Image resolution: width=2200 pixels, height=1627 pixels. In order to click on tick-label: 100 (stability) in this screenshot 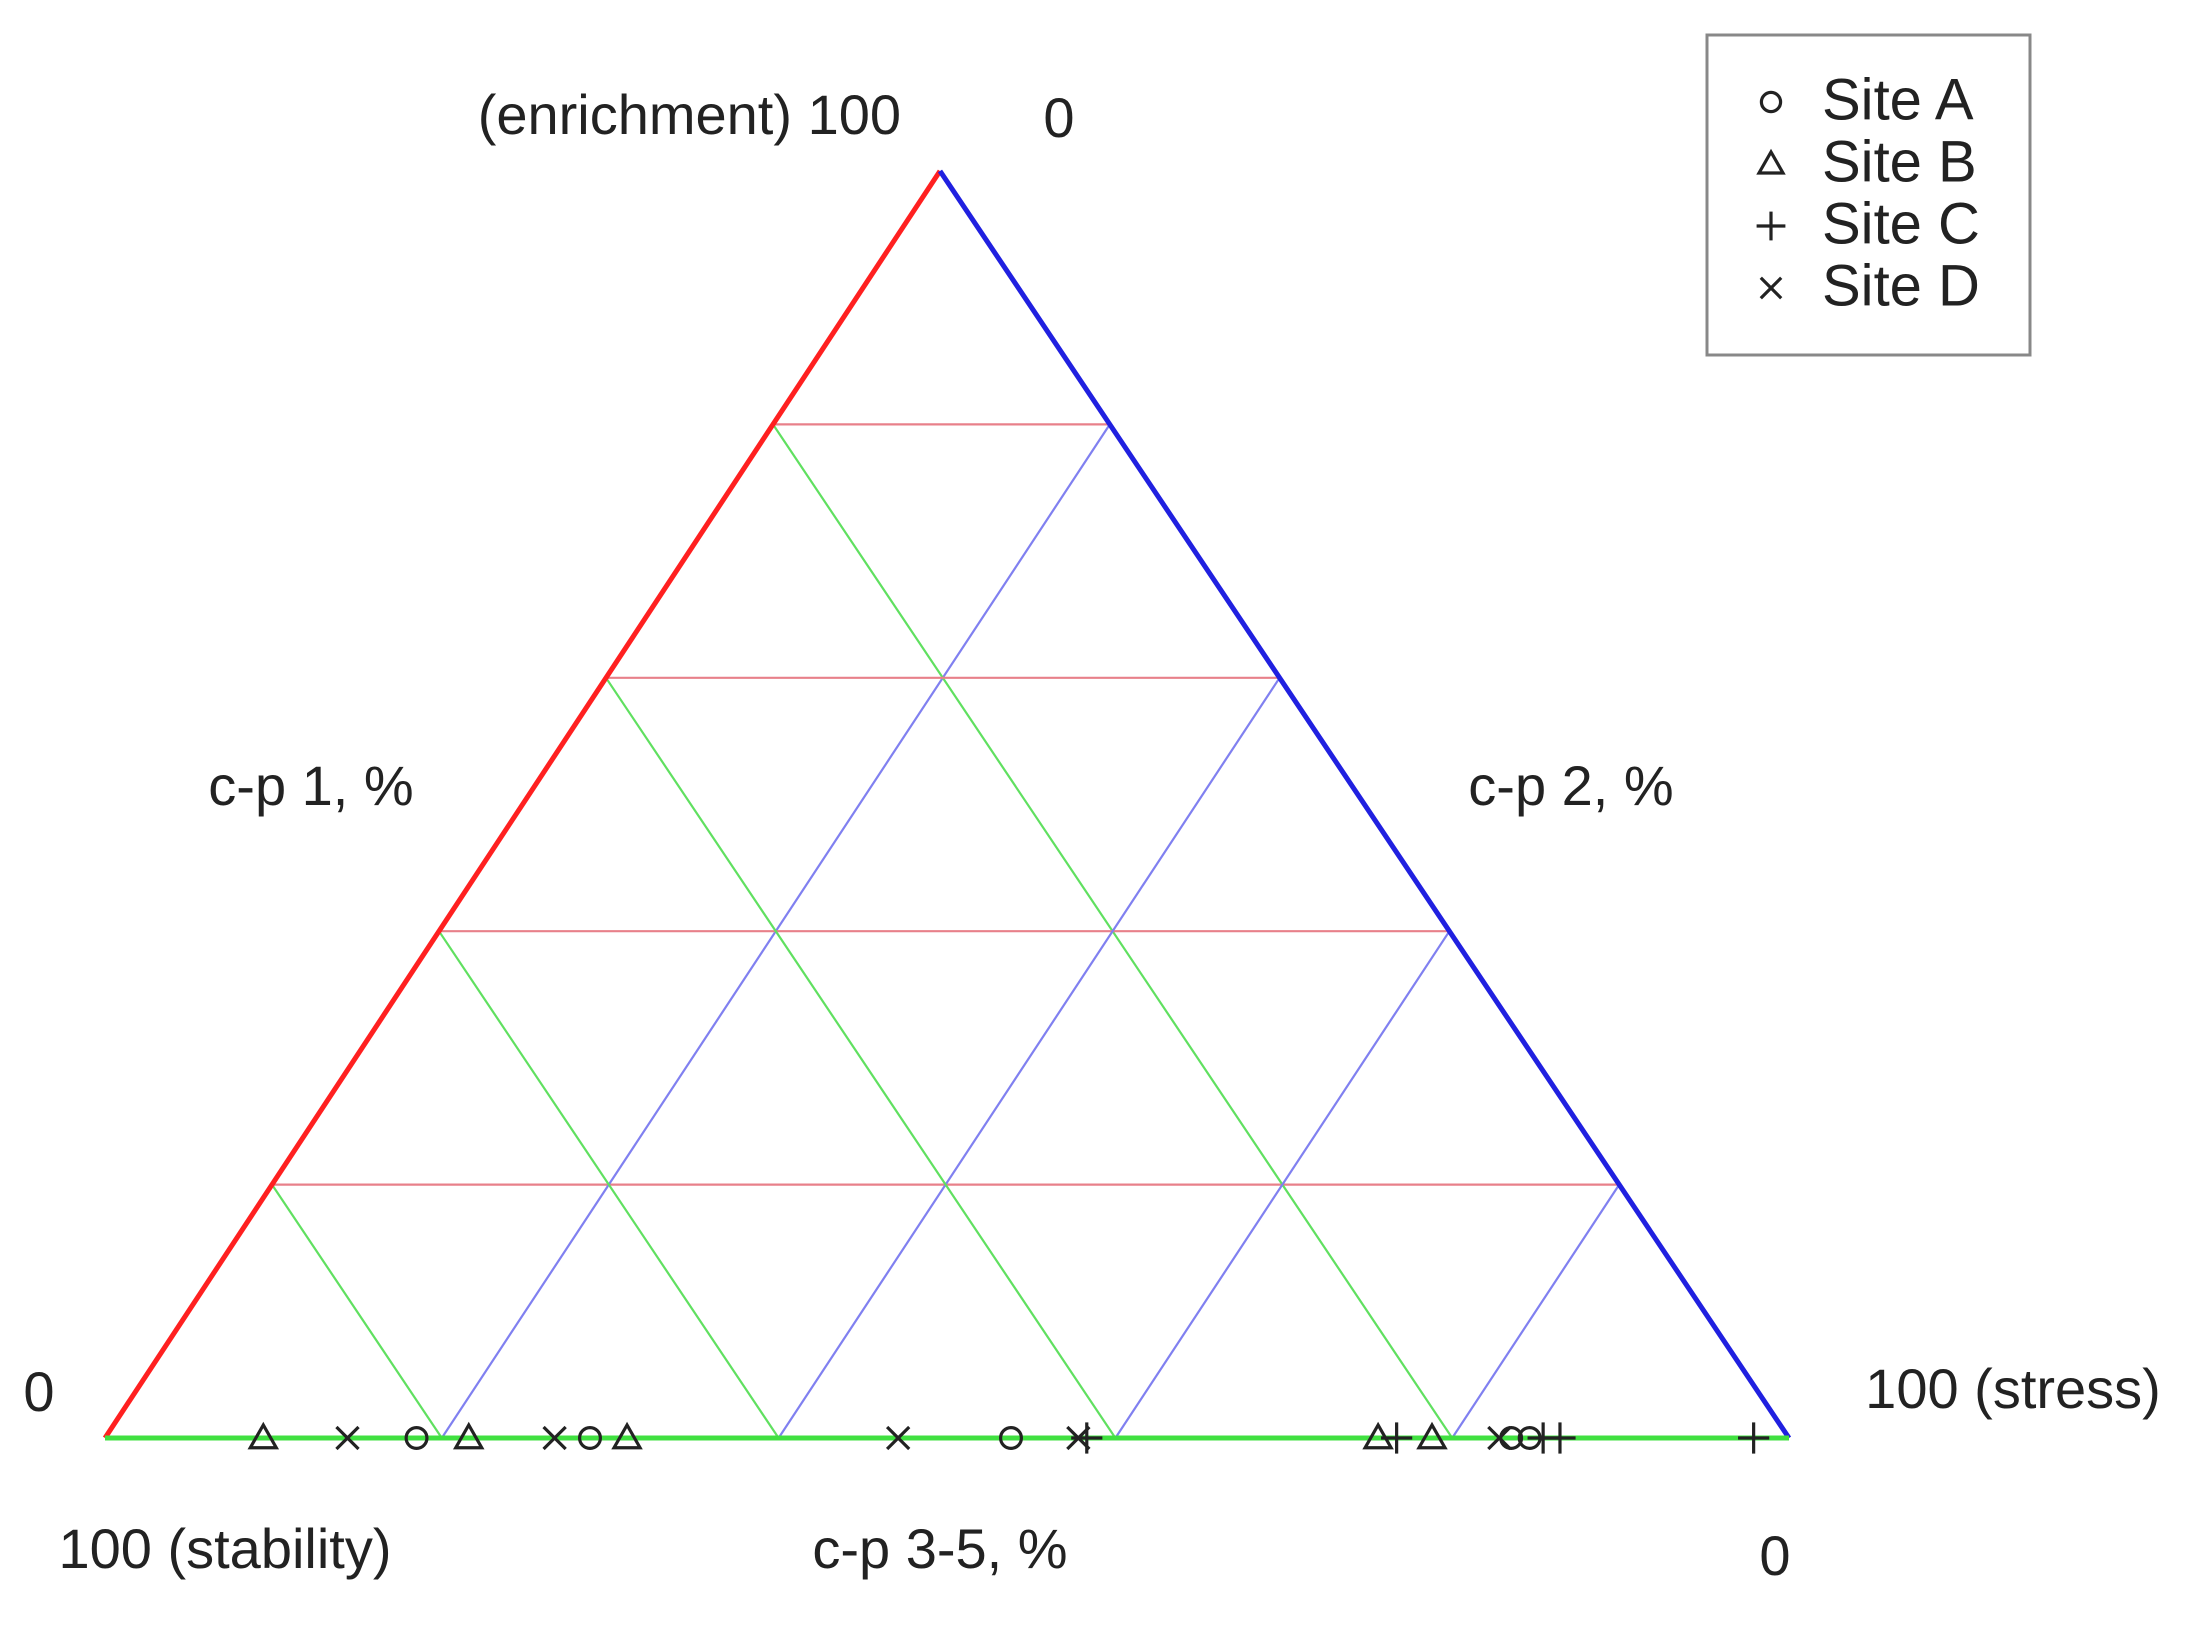, I will do `click(224, 1548)`.